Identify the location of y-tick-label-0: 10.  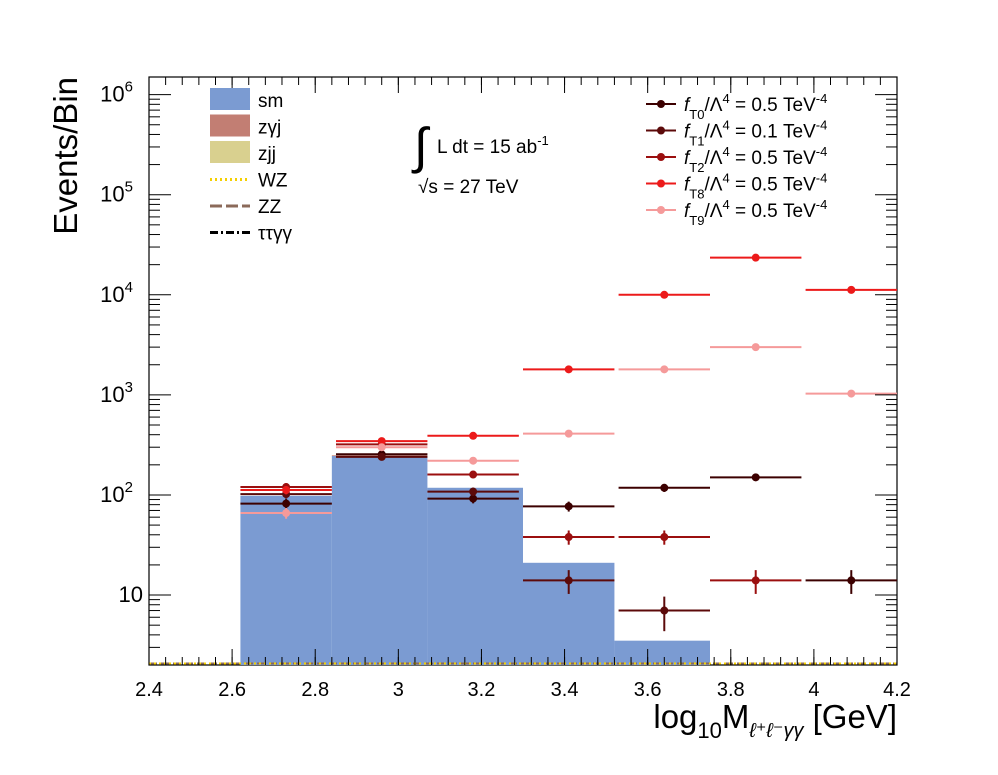
(131, 594).